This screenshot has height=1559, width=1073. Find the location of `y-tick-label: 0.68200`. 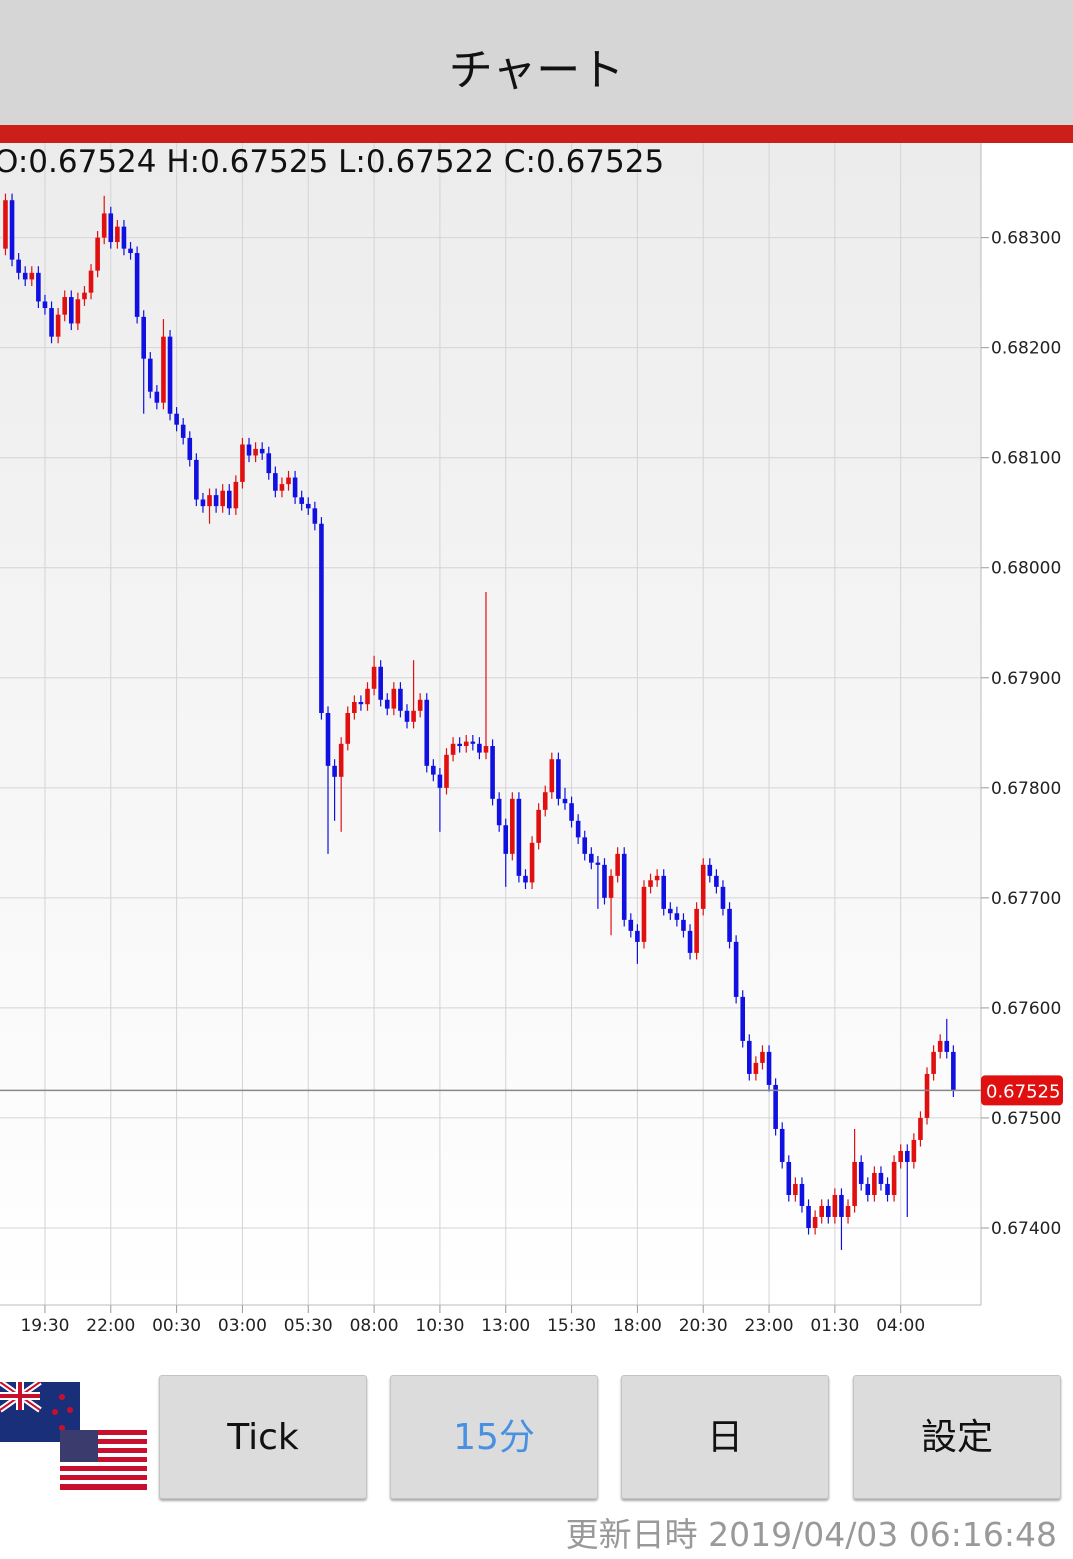

y-tick-label: 0.68200 is located at coordinates (1026, 349).